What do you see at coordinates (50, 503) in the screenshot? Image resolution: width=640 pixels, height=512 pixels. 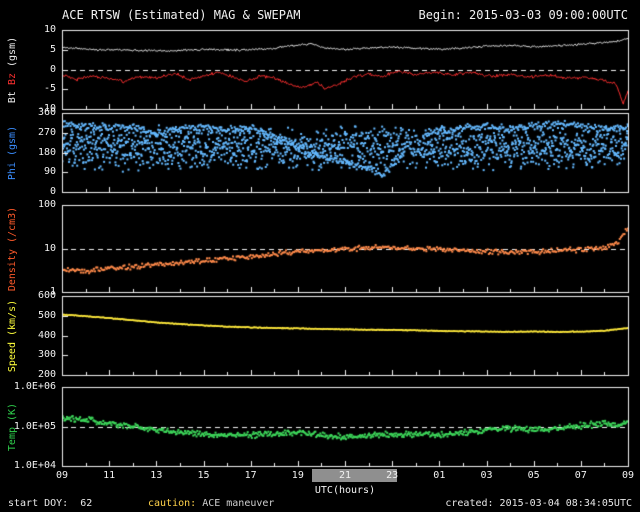 I see `footer-start-doy: start DOY: 62` at bounding box center [50, 503].